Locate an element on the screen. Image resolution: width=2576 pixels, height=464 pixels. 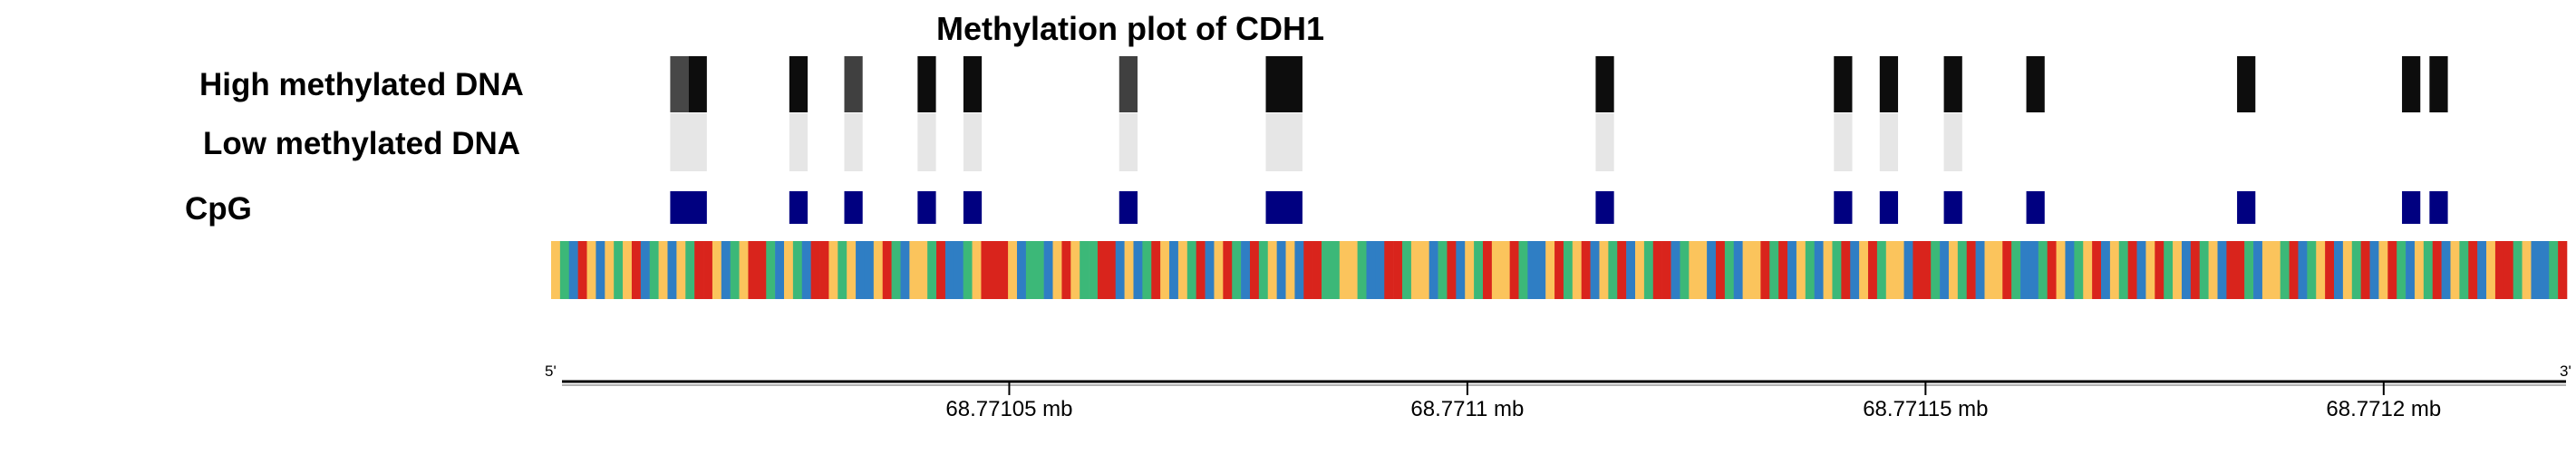
axis-tick-label: 68.77115 mb is located at coordinates (1925, 409).